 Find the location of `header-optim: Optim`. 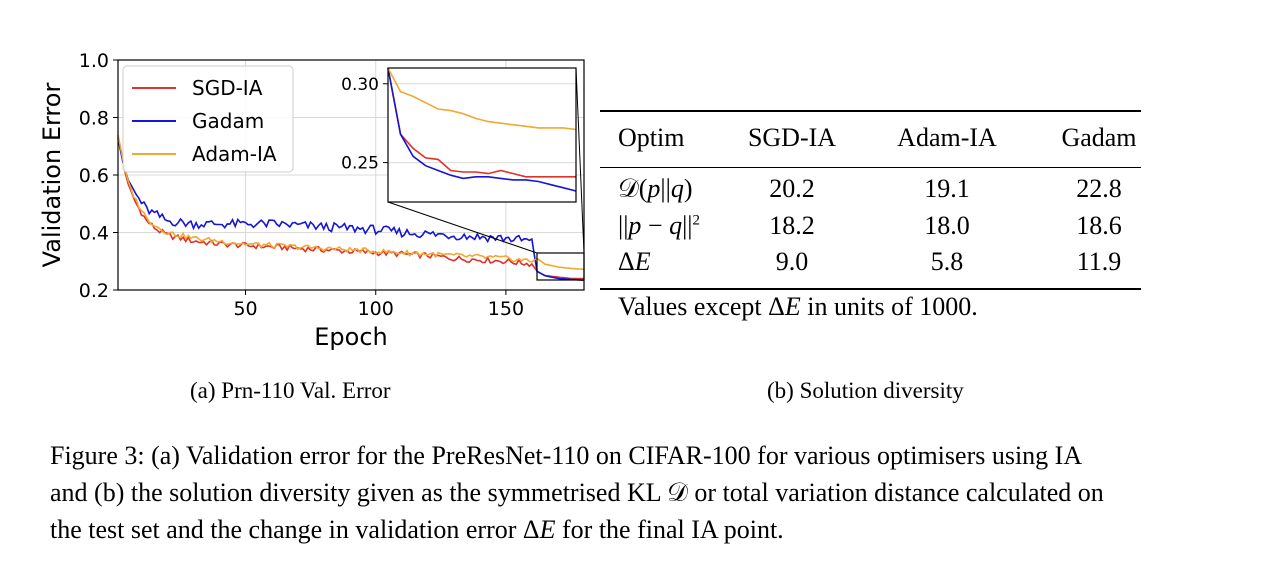

header-optim: Optim is located at coordinates (651, 137).